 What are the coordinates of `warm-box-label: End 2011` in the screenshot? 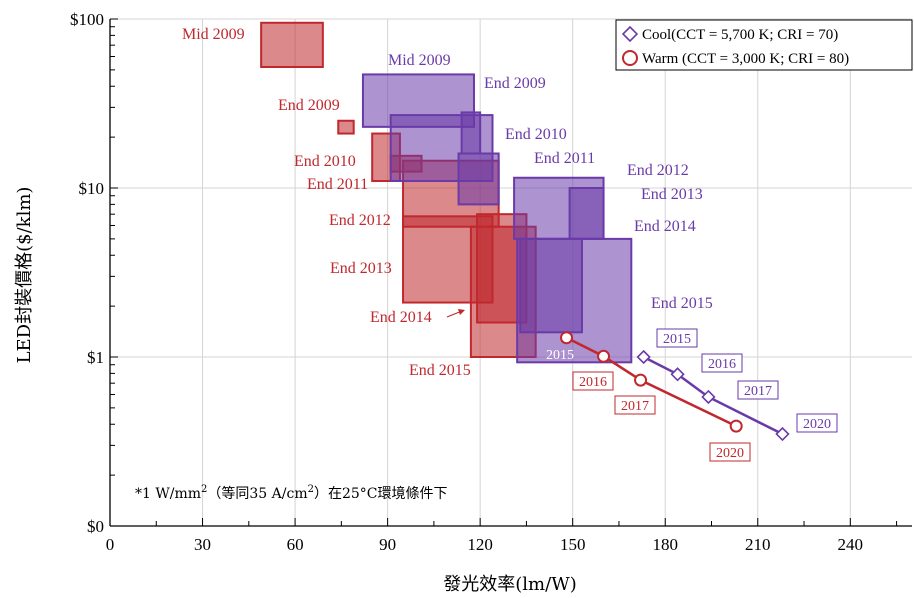 It's located at (337, 184).